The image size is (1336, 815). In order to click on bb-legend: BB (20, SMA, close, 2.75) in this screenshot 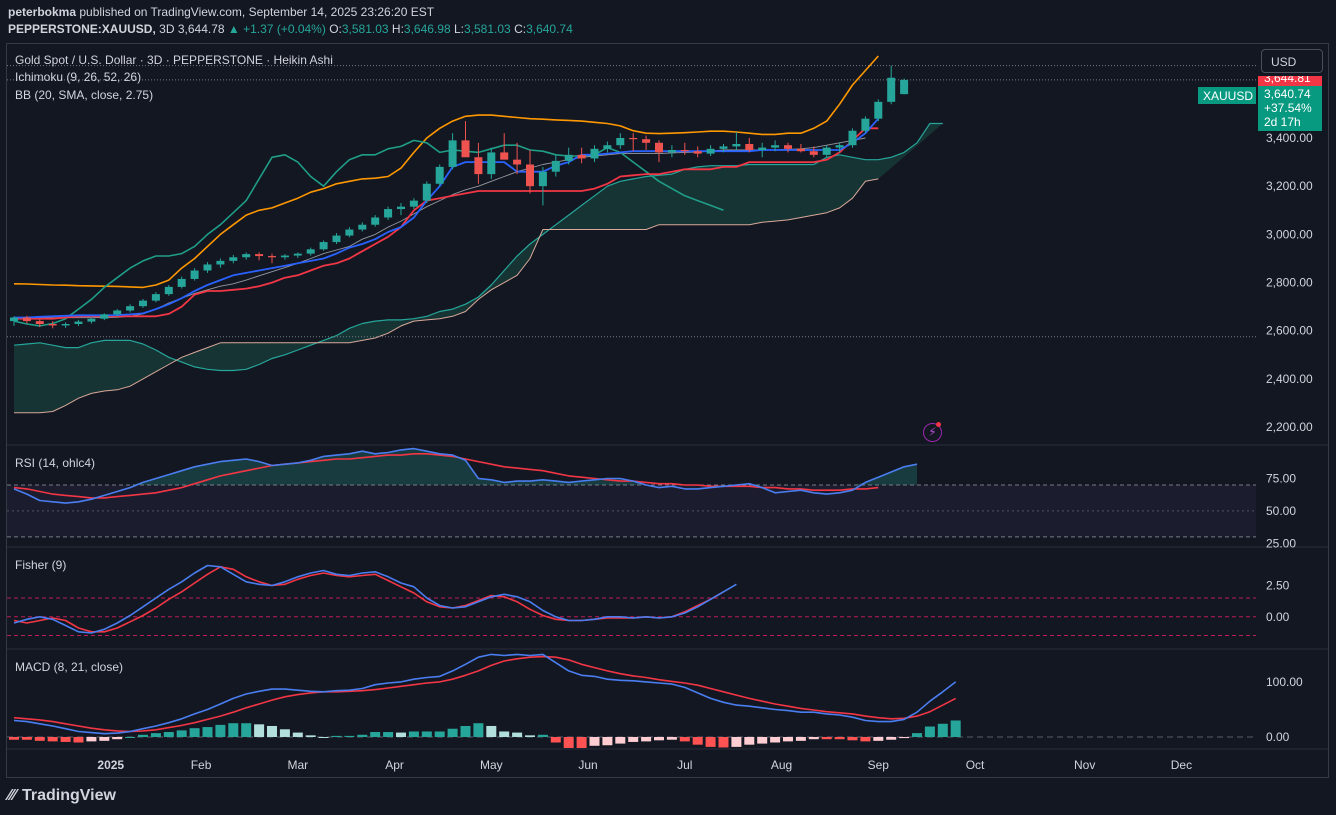, I will do `click(84, 95)`.